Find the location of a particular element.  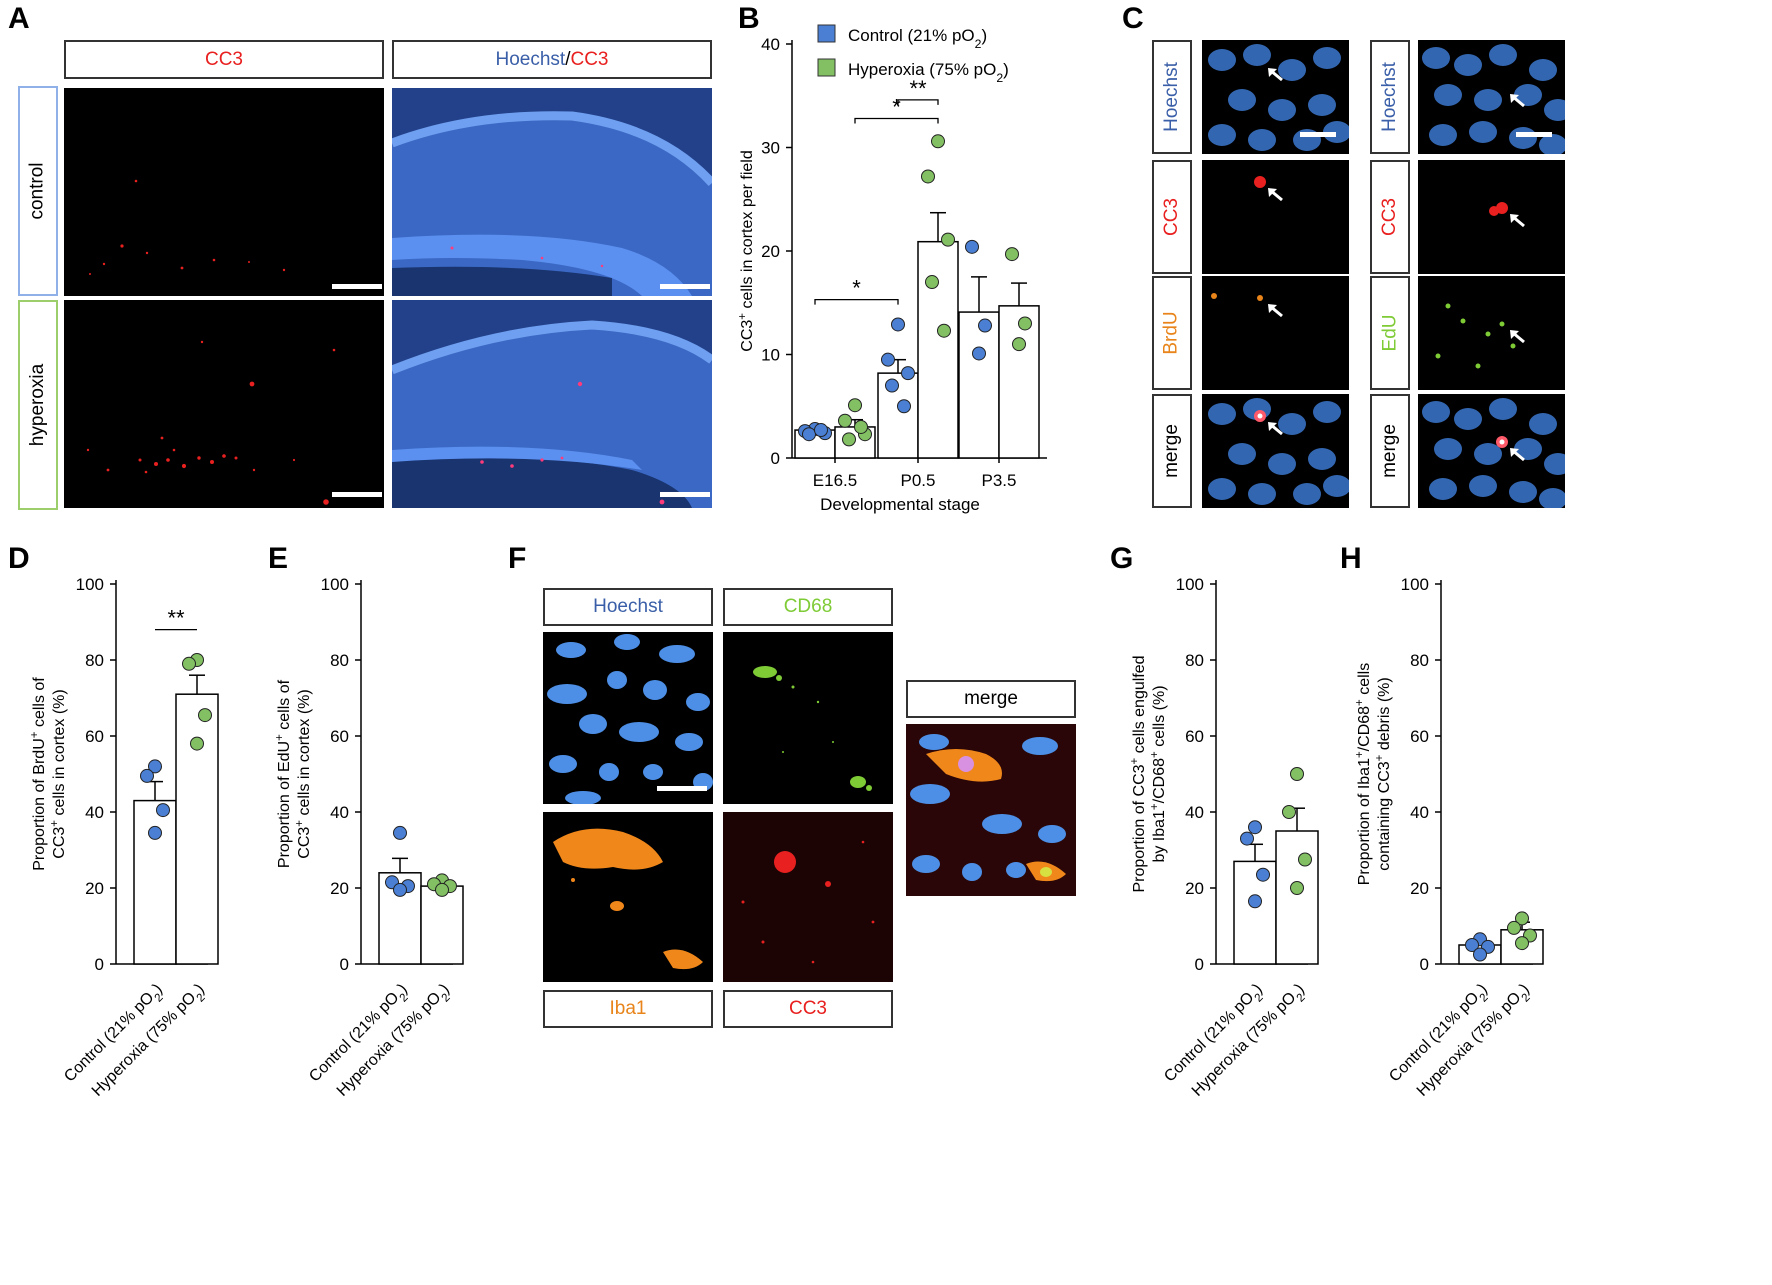

a-col-cc3-label: CC3 is located at coordinates (224, 59).